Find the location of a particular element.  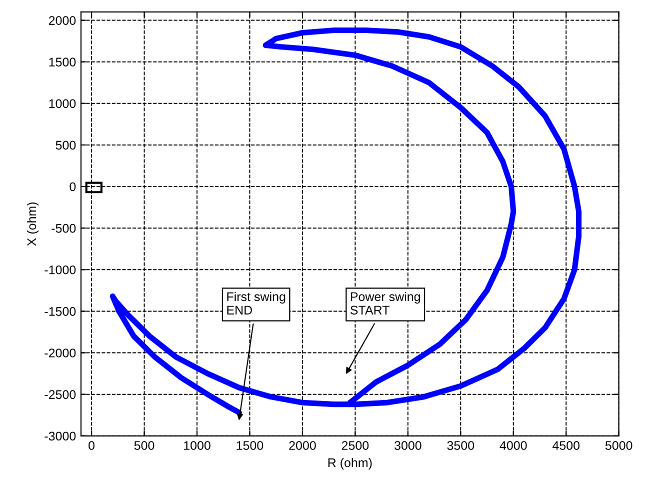

x-axis-title: R (ohm) is located at coordinates (350, 464).